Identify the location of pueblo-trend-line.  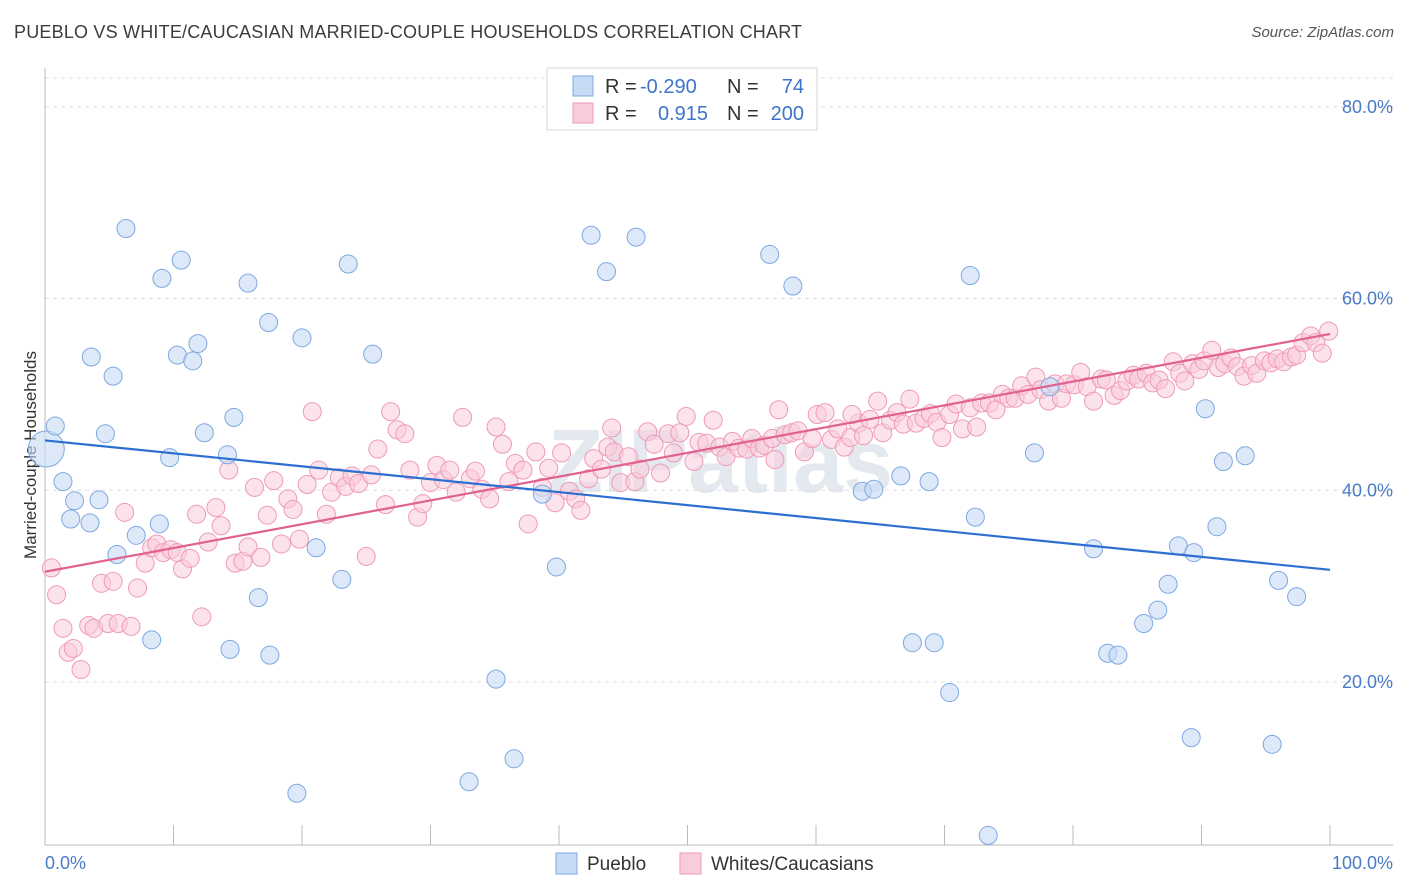
(687, 505).